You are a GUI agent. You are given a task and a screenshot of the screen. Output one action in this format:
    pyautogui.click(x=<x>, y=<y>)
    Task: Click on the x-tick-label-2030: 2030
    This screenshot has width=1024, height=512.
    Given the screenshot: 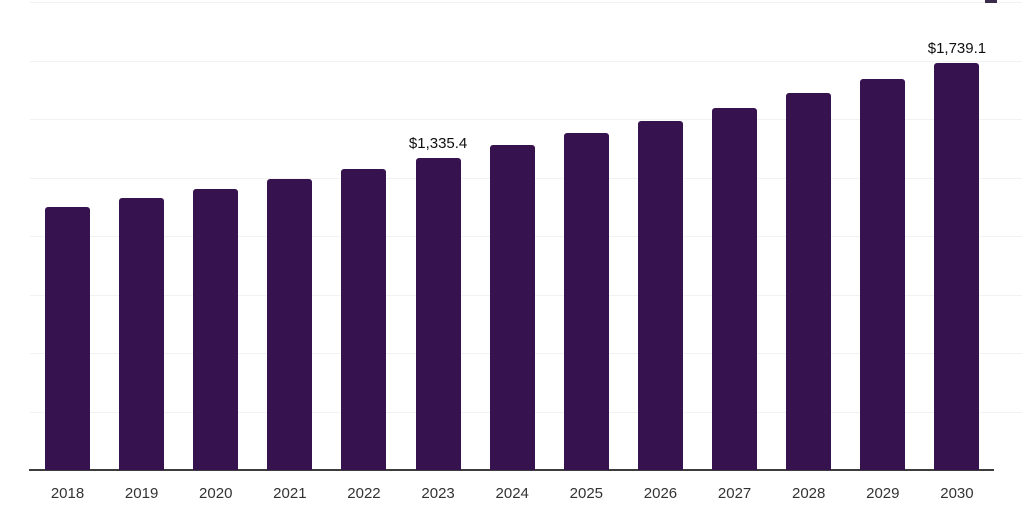 What is the action you would take?
    pyautogui.click(x=957, y=493)
    